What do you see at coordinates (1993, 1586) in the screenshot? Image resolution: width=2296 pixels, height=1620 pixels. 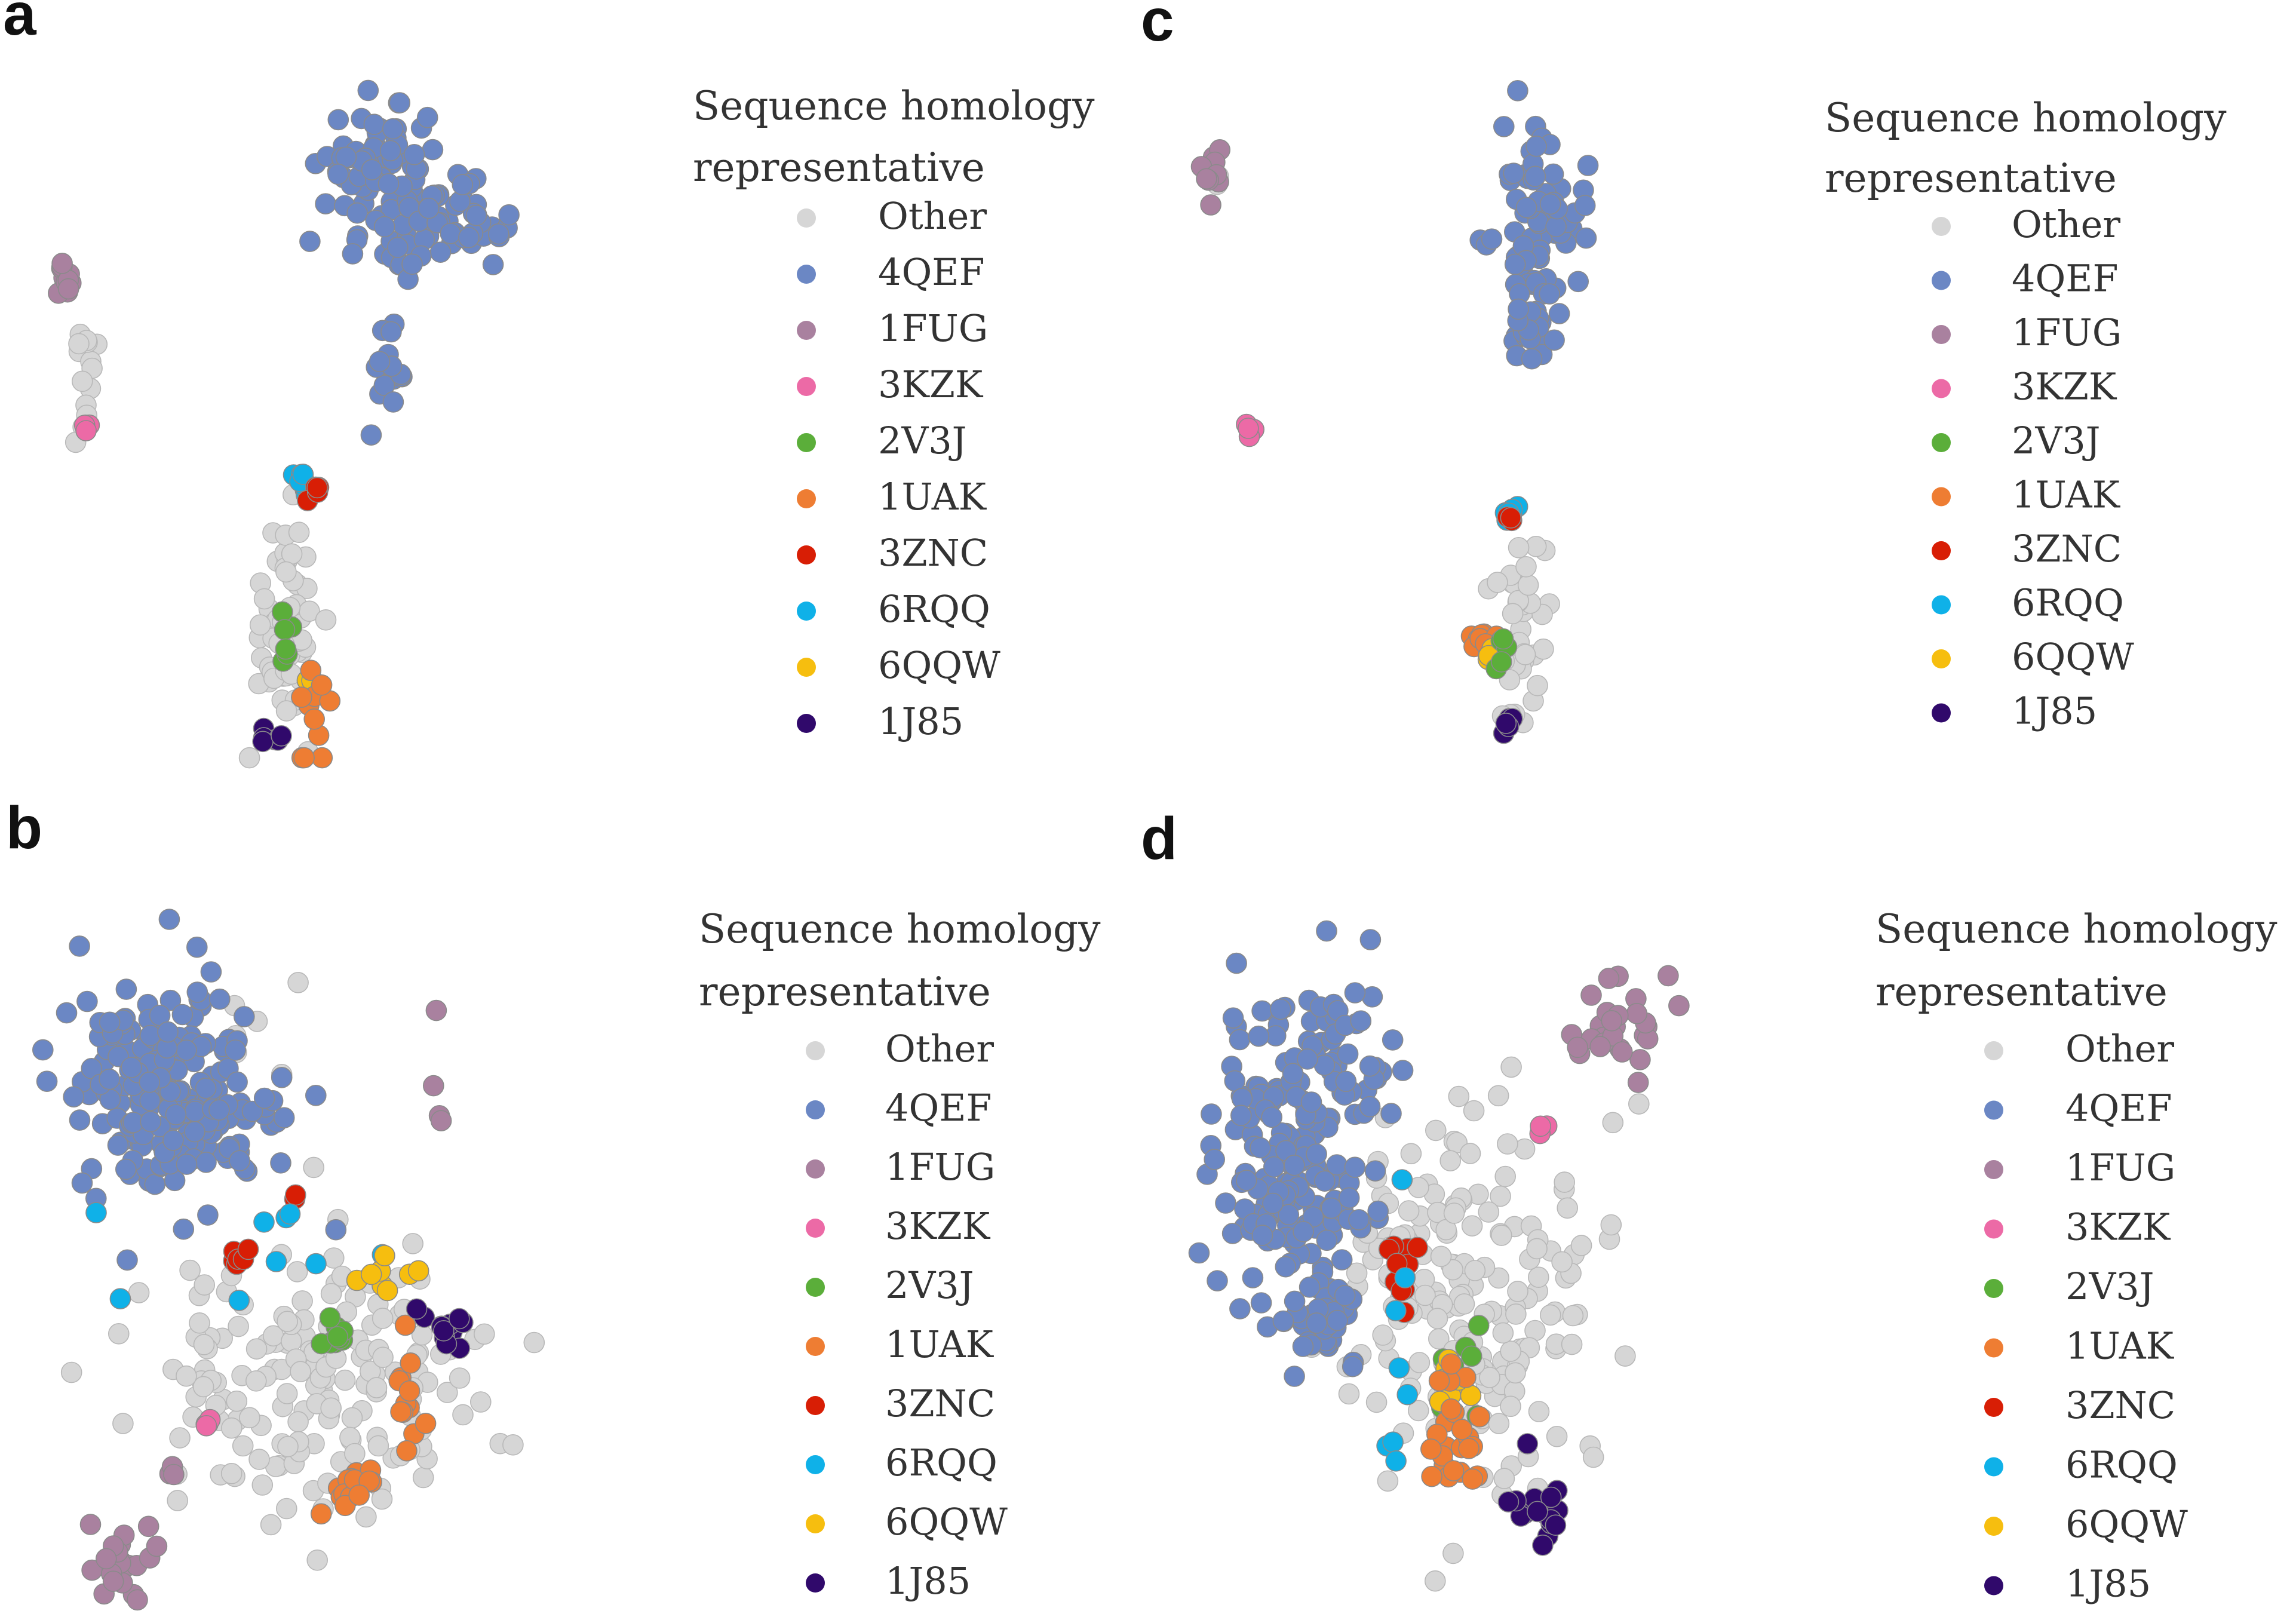 I see `legend-marker-1j85` at bounding box center [1993, 1586].